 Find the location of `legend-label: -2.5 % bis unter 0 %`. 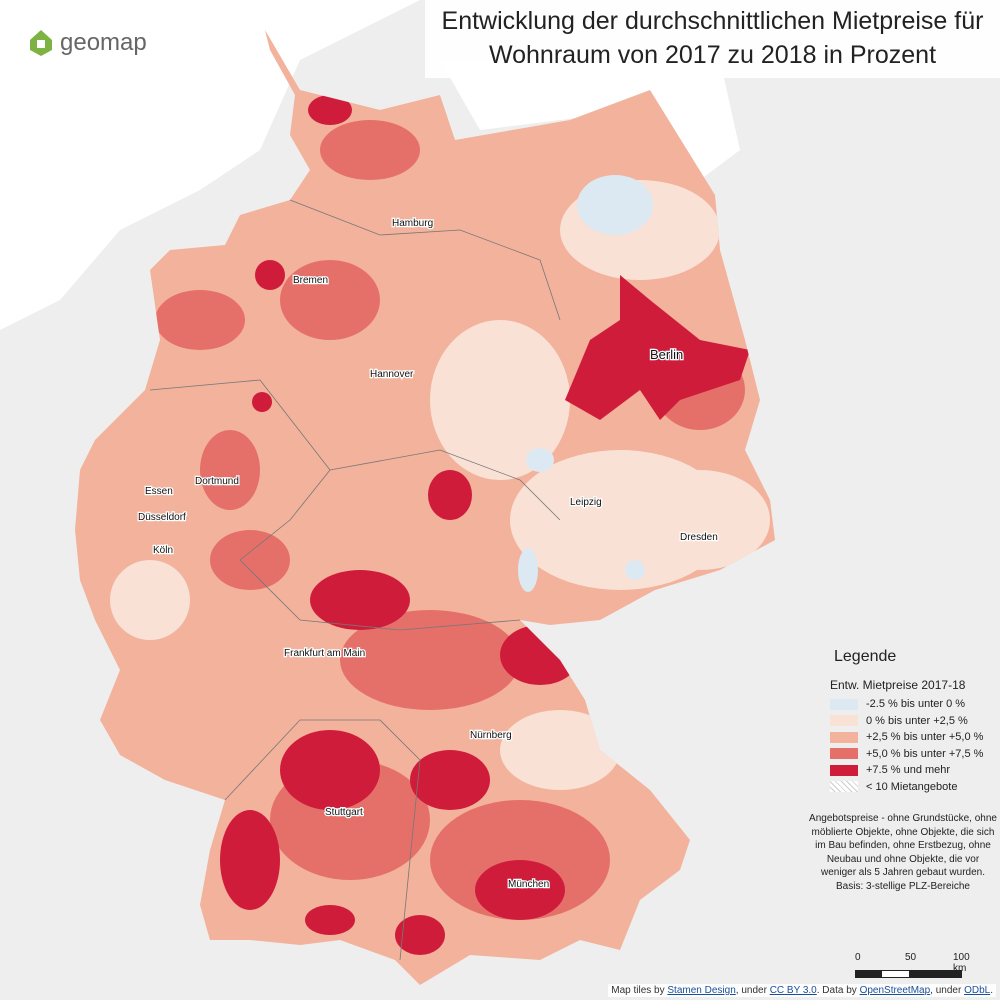

legend-label: -2.5 % bis unter 0 % is located at coordinates (916, 704).